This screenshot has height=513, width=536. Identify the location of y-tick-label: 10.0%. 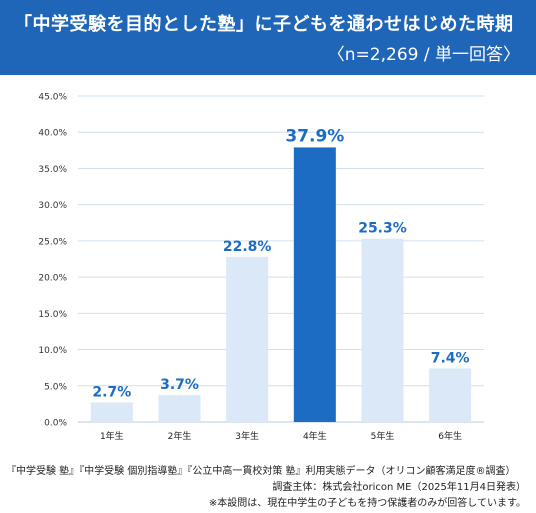
(52, 351).